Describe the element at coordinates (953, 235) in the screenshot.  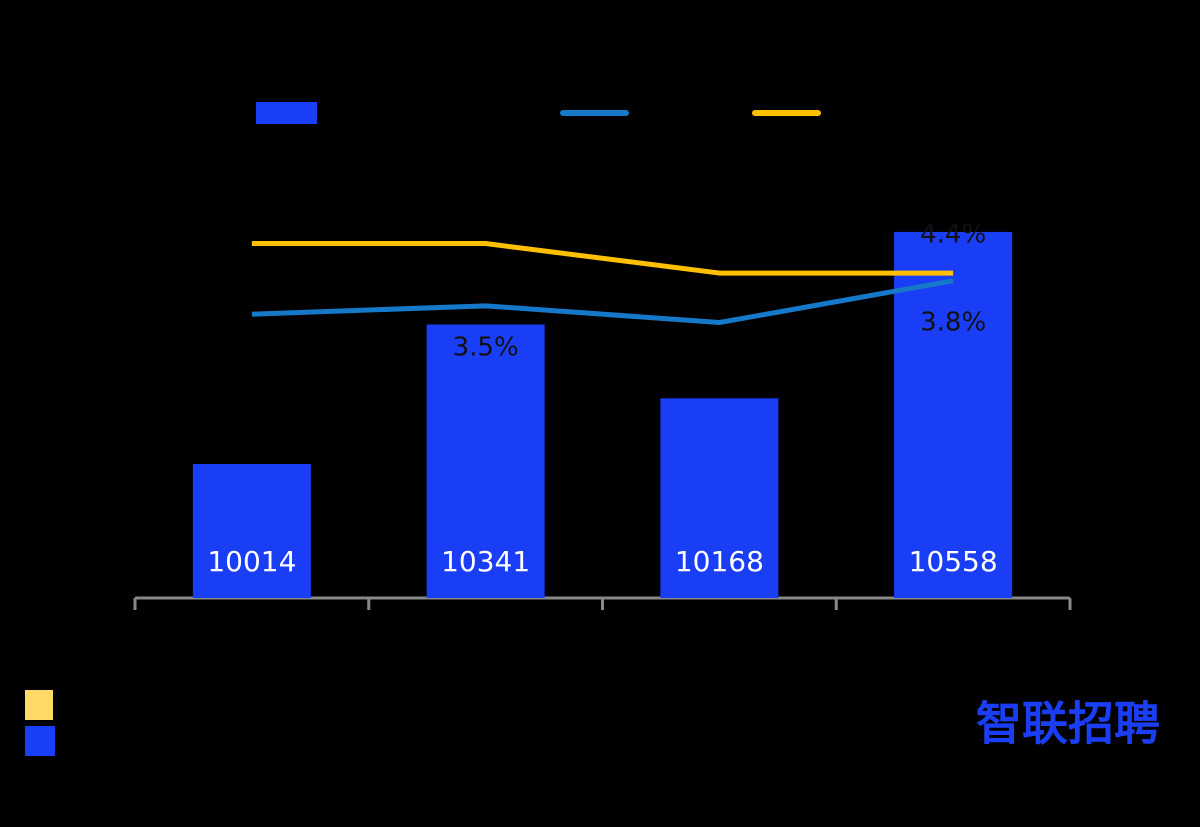
I see `line-value-label: 4.4%` at that location.